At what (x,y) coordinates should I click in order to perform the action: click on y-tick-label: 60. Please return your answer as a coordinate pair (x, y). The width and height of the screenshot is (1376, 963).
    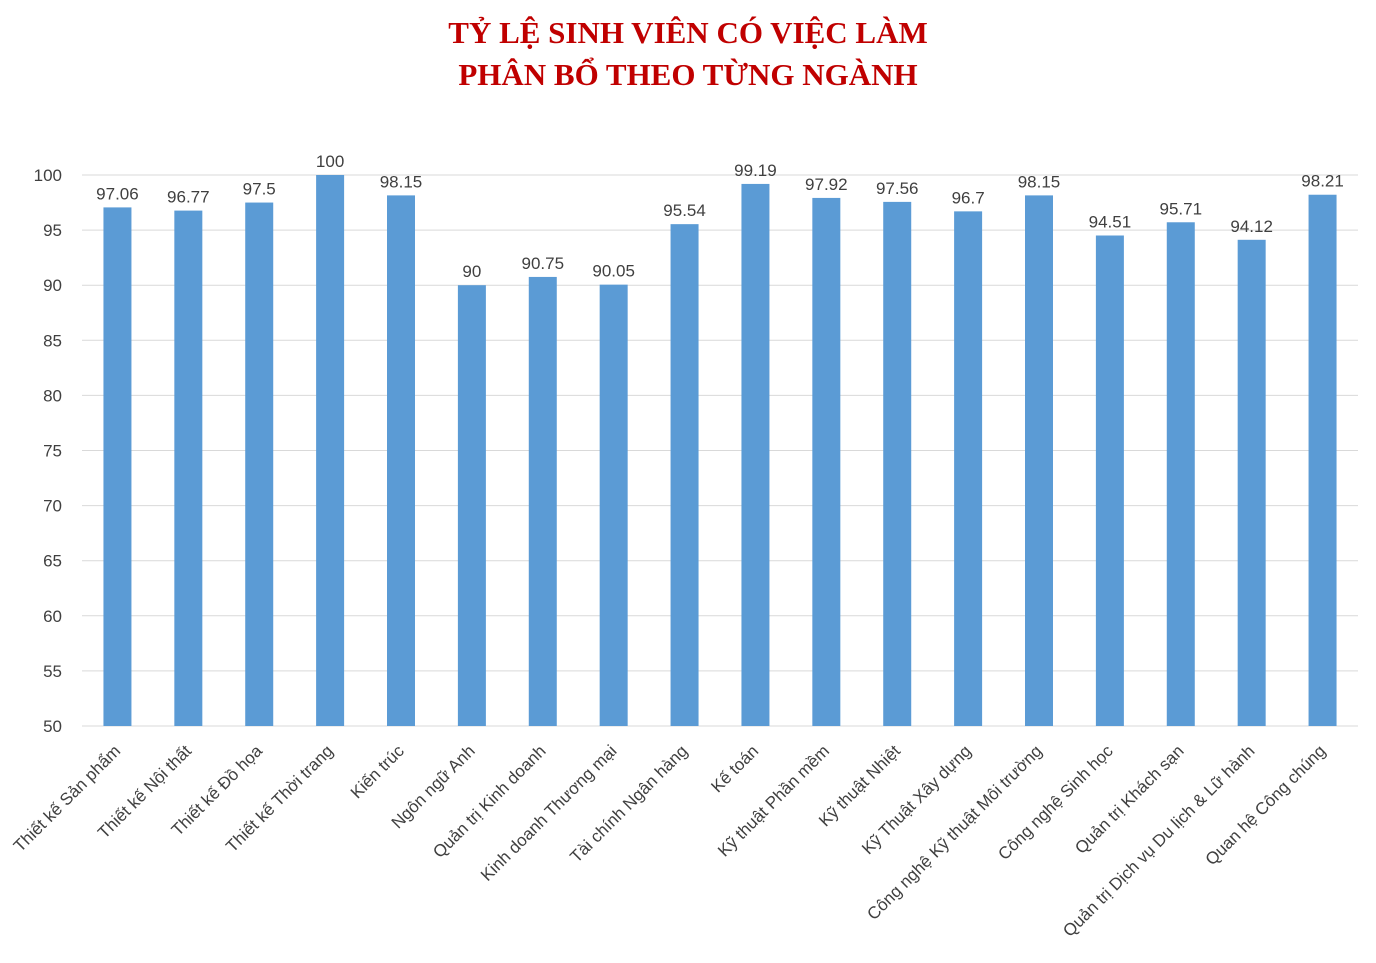
    Looking at the image, I should click on (52, 616).